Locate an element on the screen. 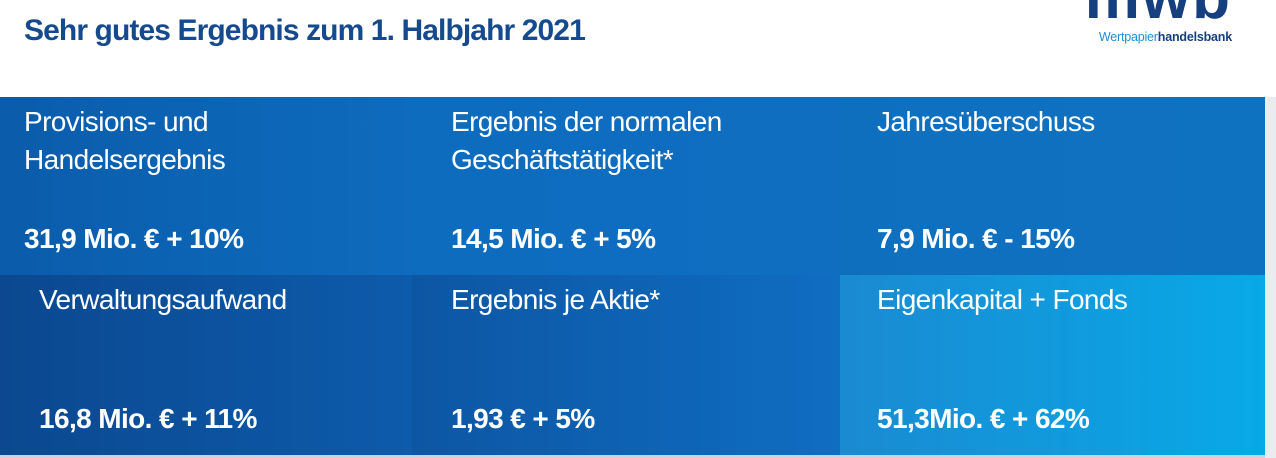 The width and height of the screenshot is (1276, 458). kpi-tile: Jahresüberschuss 7,9 Mio. € - 15% is located at coordinates (1052, 186).